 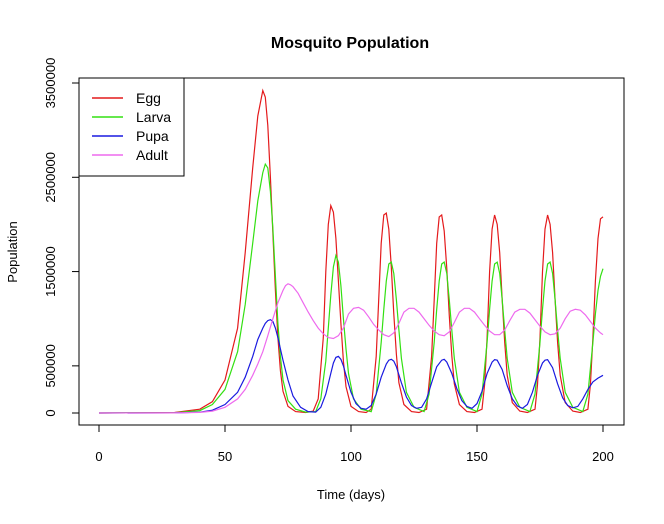 I want to click on y-tick-label: 0, so click(x=50, y=412).